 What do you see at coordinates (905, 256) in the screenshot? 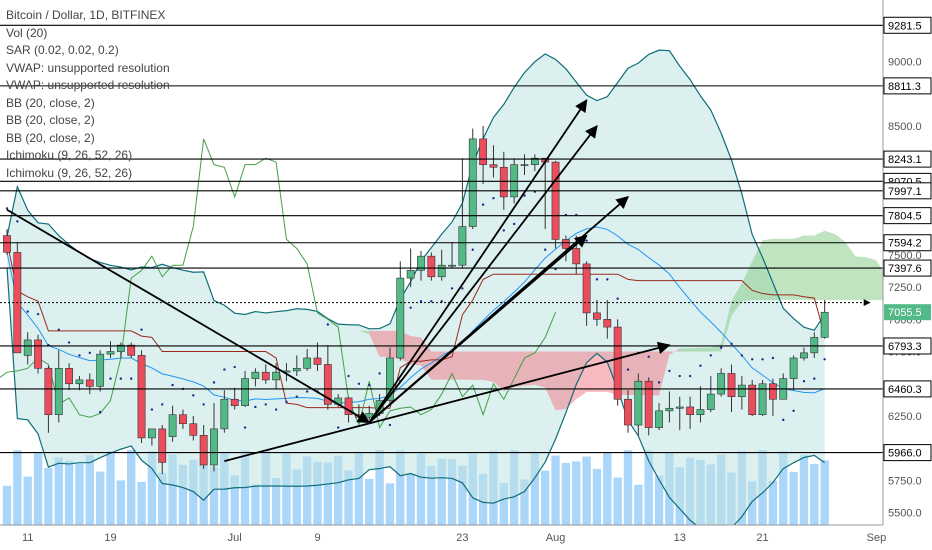
I see `price-tick-label: 7500.0` at bounding box center [905, 256].